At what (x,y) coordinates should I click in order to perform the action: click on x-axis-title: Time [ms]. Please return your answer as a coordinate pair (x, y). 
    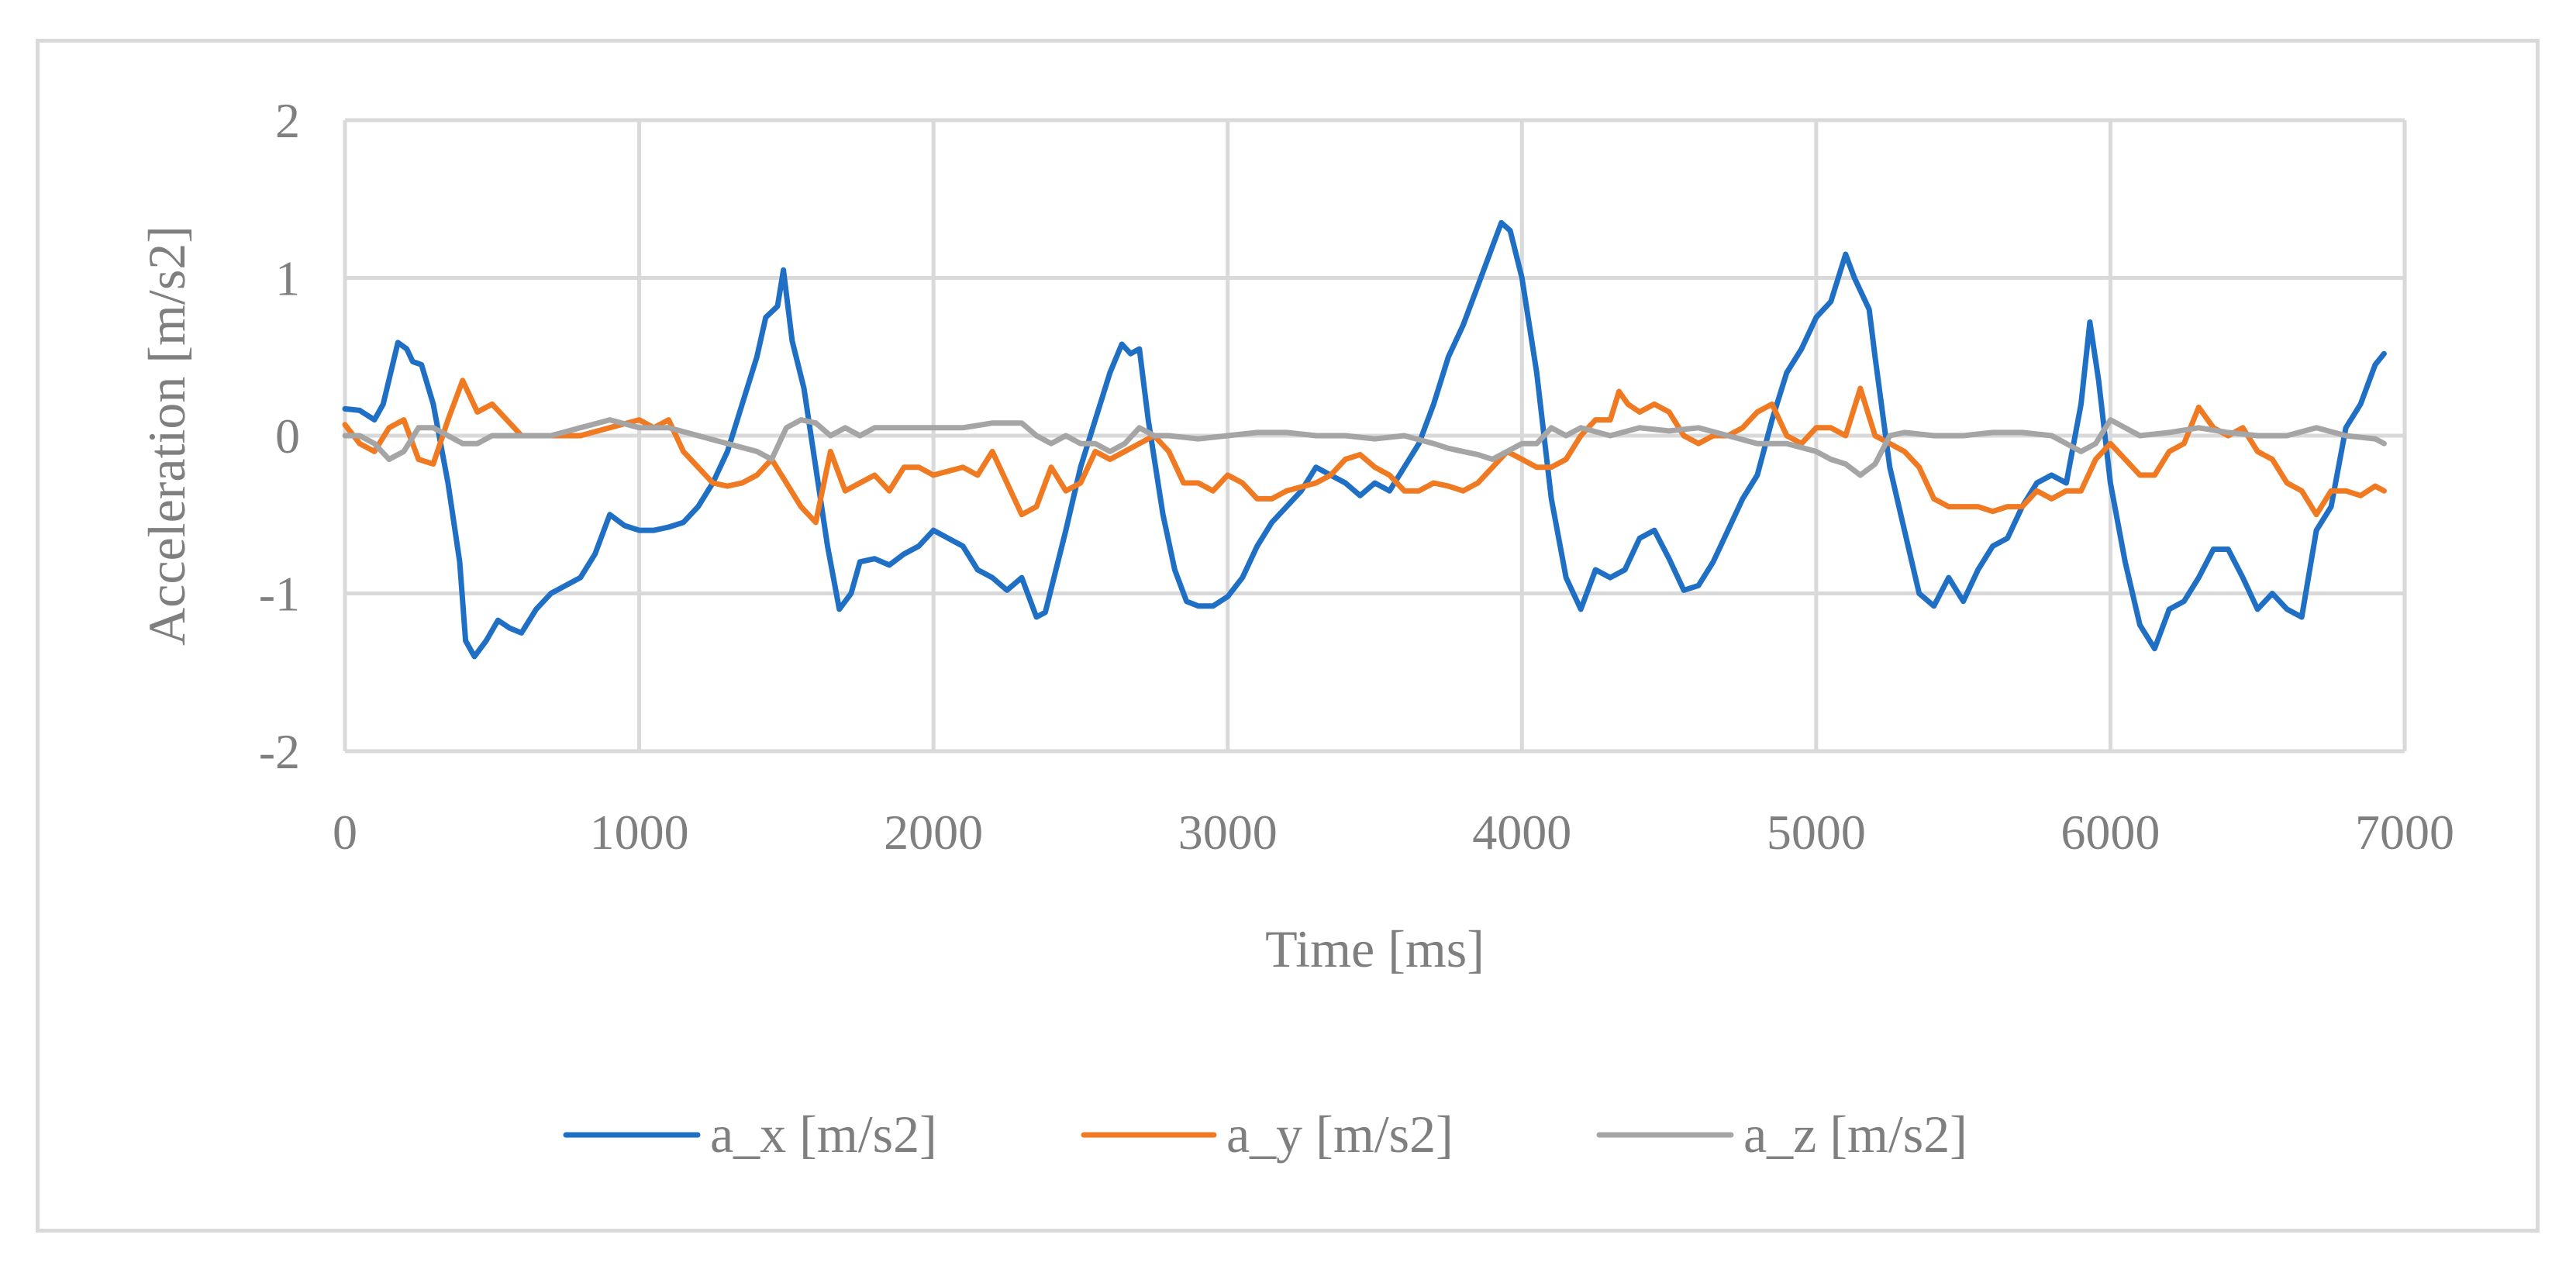
    Looking at the image, I should click on (1375, 948).